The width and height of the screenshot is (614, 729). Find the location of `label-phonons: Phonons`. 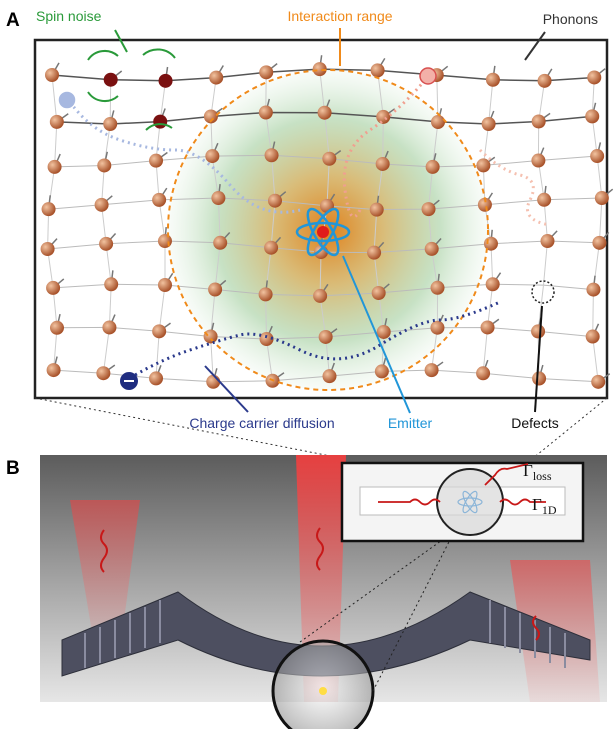

label-phonons: Phonons is located at coordinates (570, 19).